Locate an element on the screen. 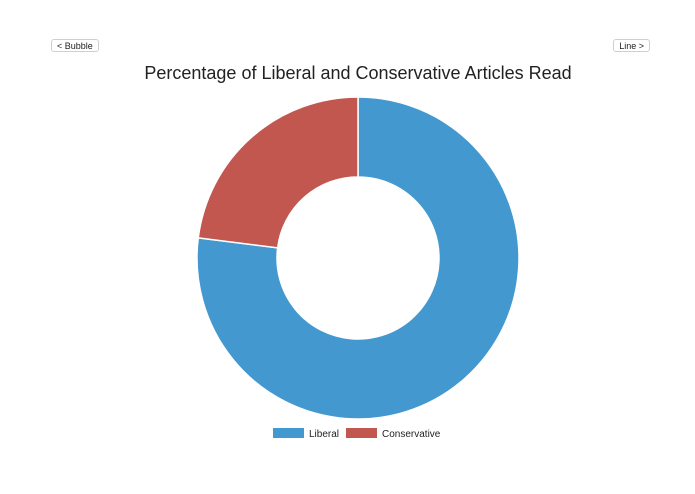 Image resolution: width=695 pixels, height=494 pixels. prev-chart-button: < Bubble is located at coordinates (75, 45).